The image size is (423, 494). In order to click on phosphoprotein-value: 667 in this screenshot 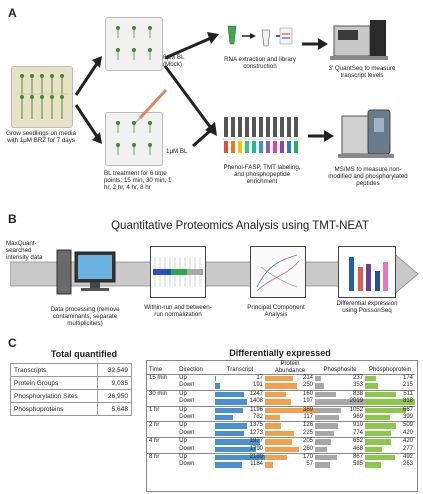, I will do `click(407, 409)`.